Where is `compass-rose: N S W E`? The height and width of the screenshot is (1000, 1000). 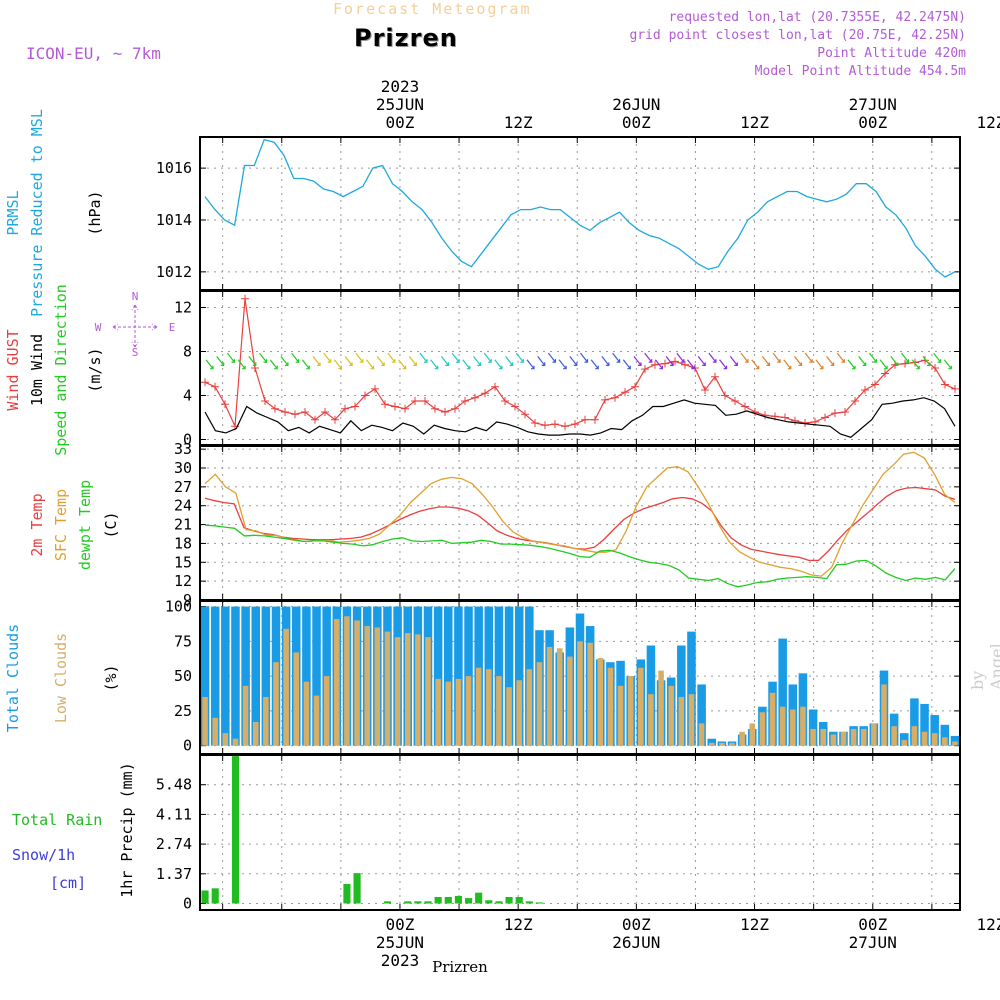 compass-rose: N S W E is located at coordinates (135, 324).